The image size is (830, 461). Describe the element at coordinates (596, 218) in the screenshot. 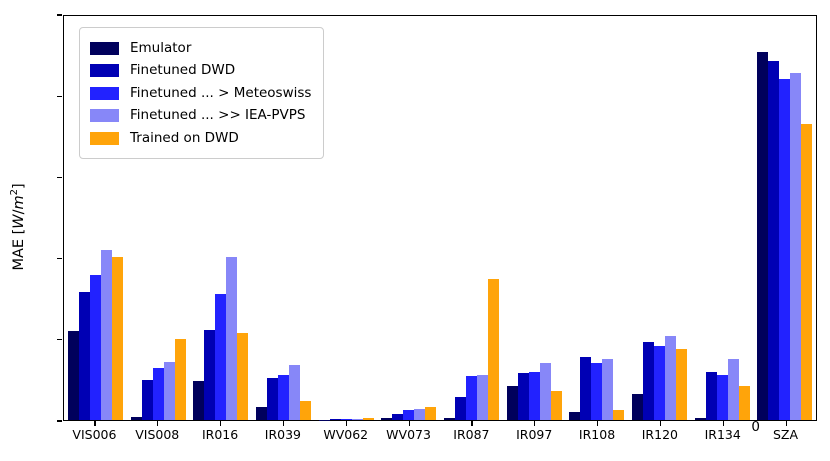

I see `bar-group-ir108` at that location.